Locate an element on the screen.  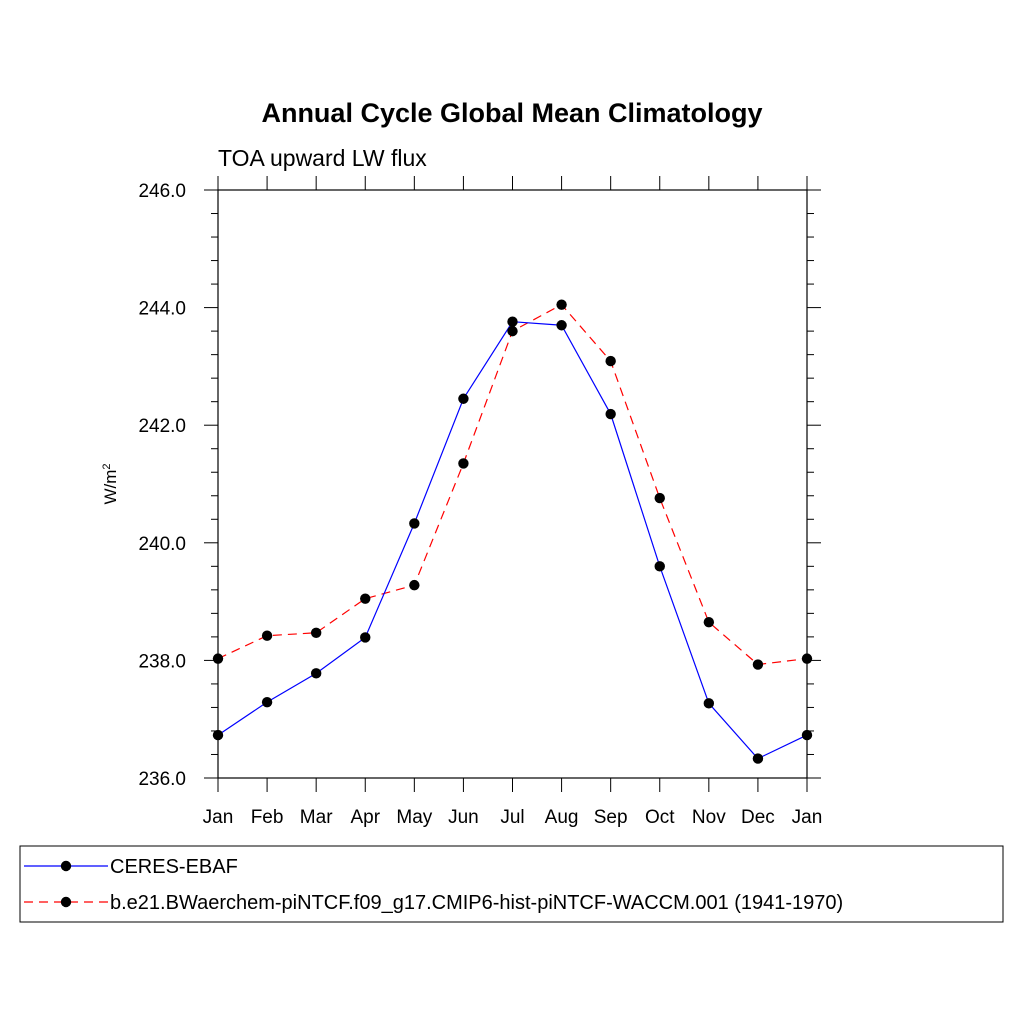
x-tick-label: Jun is located at coordinates (463, 817).